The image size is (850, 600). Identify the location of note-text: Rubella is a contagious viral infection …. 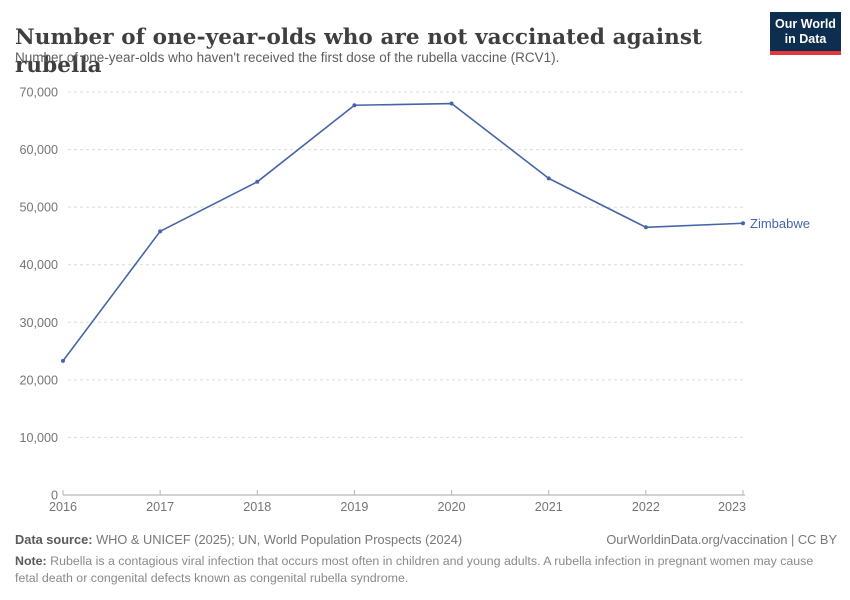
(414, 569).